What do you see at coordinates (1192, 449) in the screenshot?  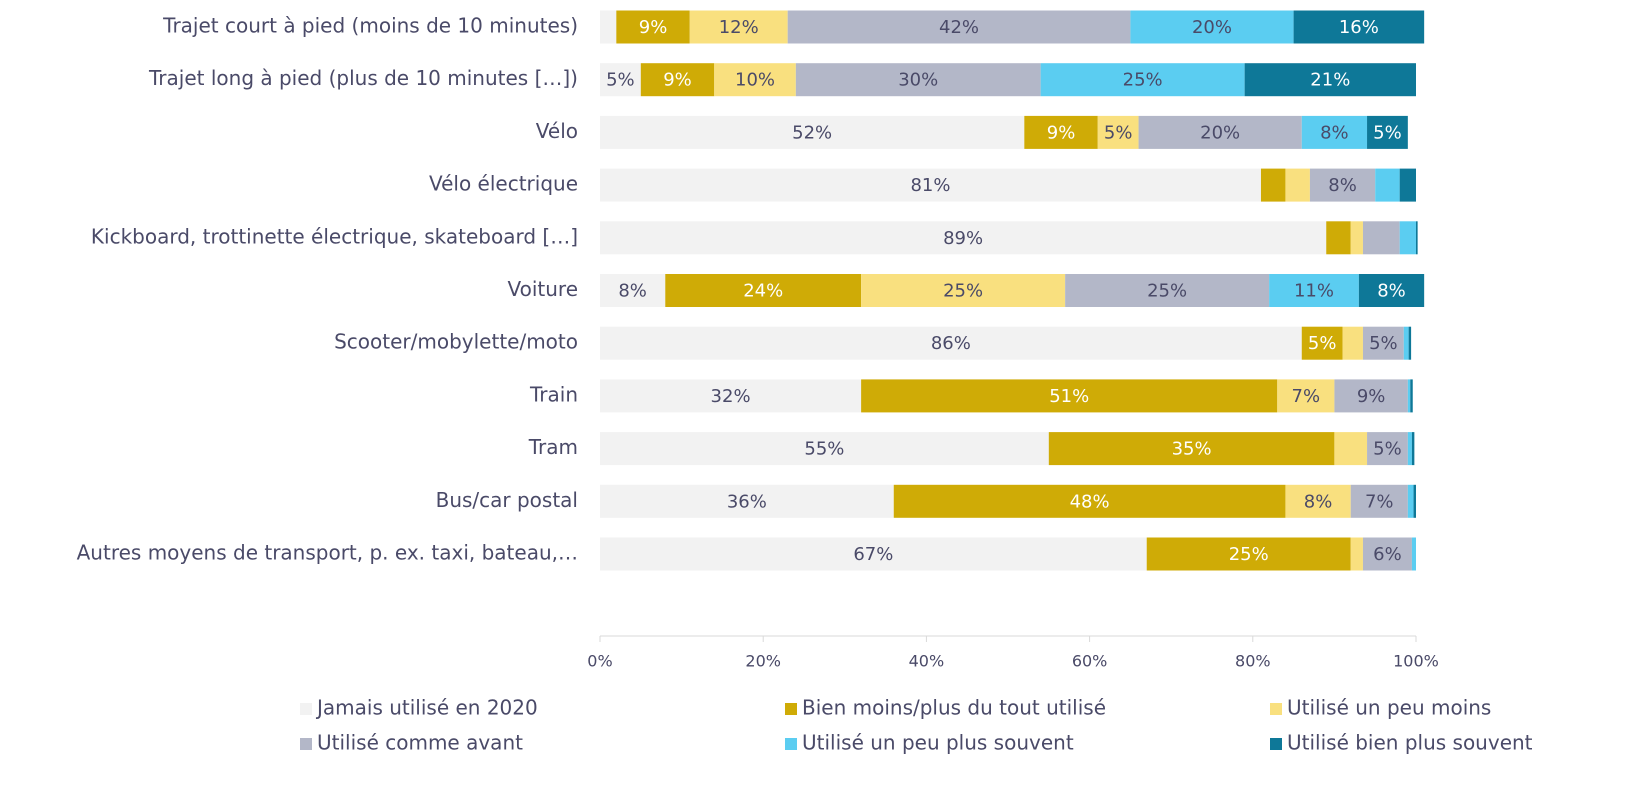 I see `value-label: 35%` at bounding box center [1192, 449].